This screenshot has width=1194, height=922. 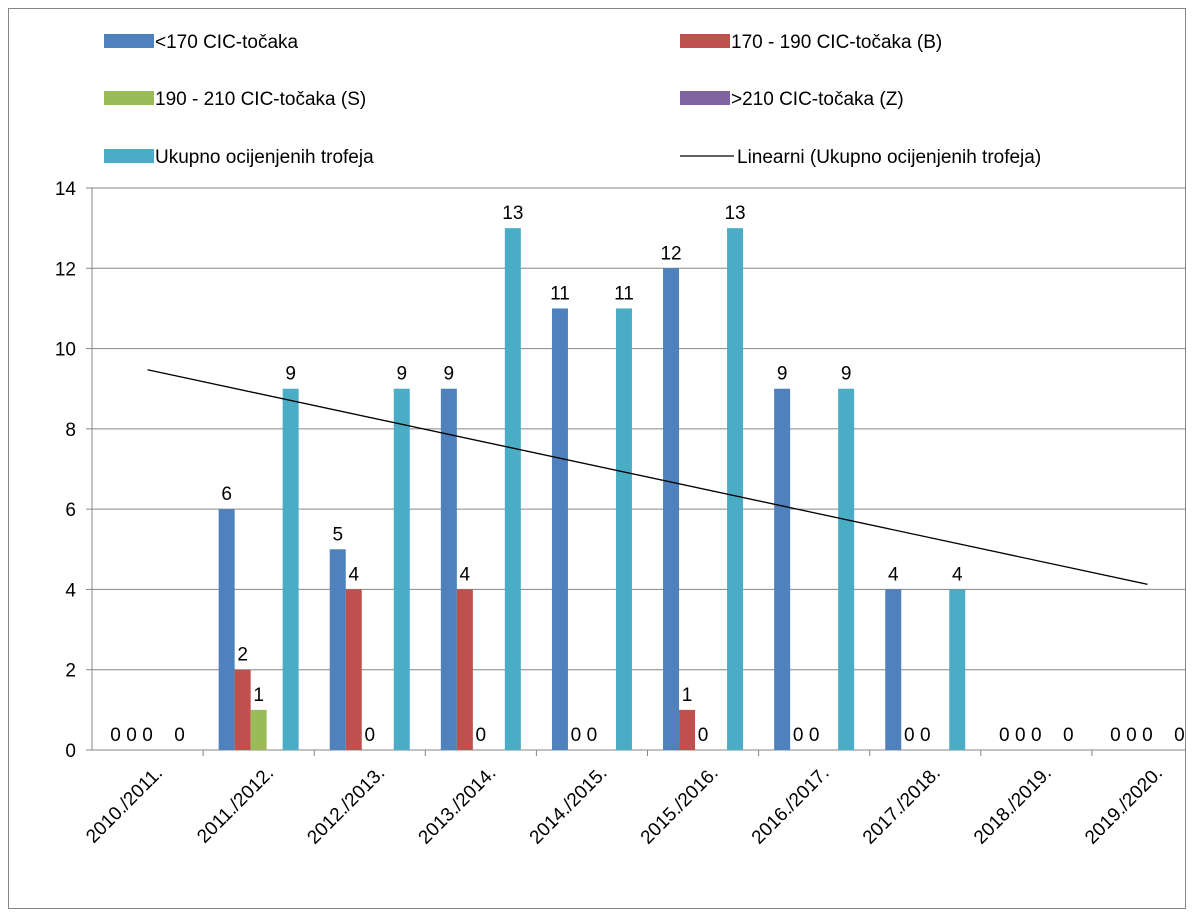 What do you see at coordinates (680, 806) in the screenshot?
I see `x-tick-label: 2015./2016.` at bounding box center [680, 806].